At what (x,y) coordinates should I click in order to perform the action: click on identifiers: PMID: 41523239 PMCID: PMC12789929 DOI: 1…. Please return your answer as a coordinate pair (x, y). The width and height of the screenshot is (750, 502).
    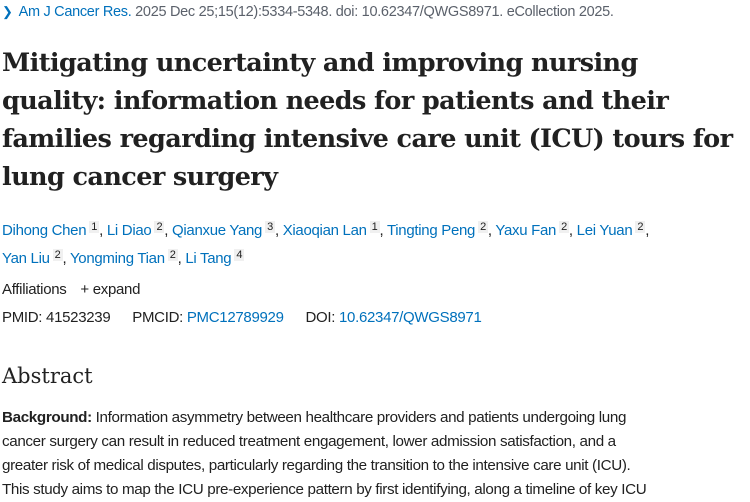
    Looking at the image, I should click on (242, 317).